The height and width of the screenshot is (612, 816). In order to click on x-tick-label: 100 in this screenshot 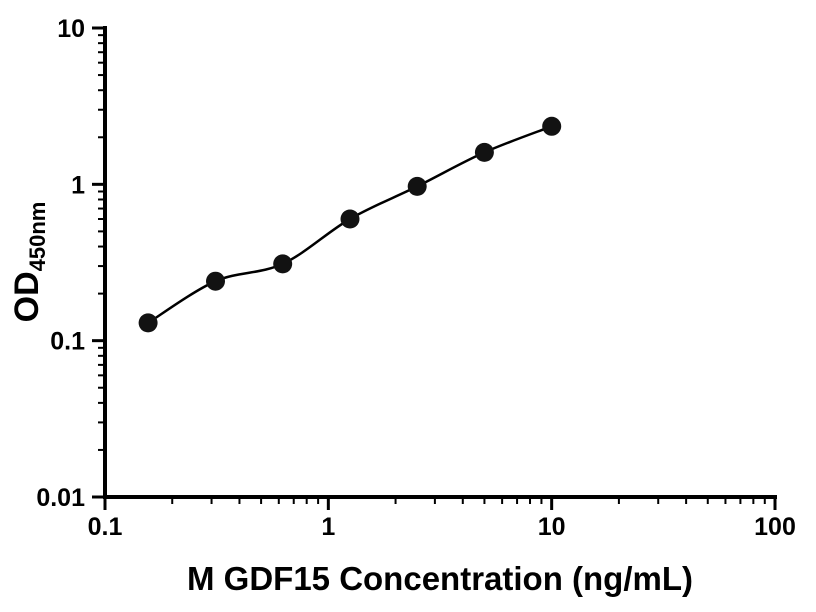, I will do `click(775, 527)`.